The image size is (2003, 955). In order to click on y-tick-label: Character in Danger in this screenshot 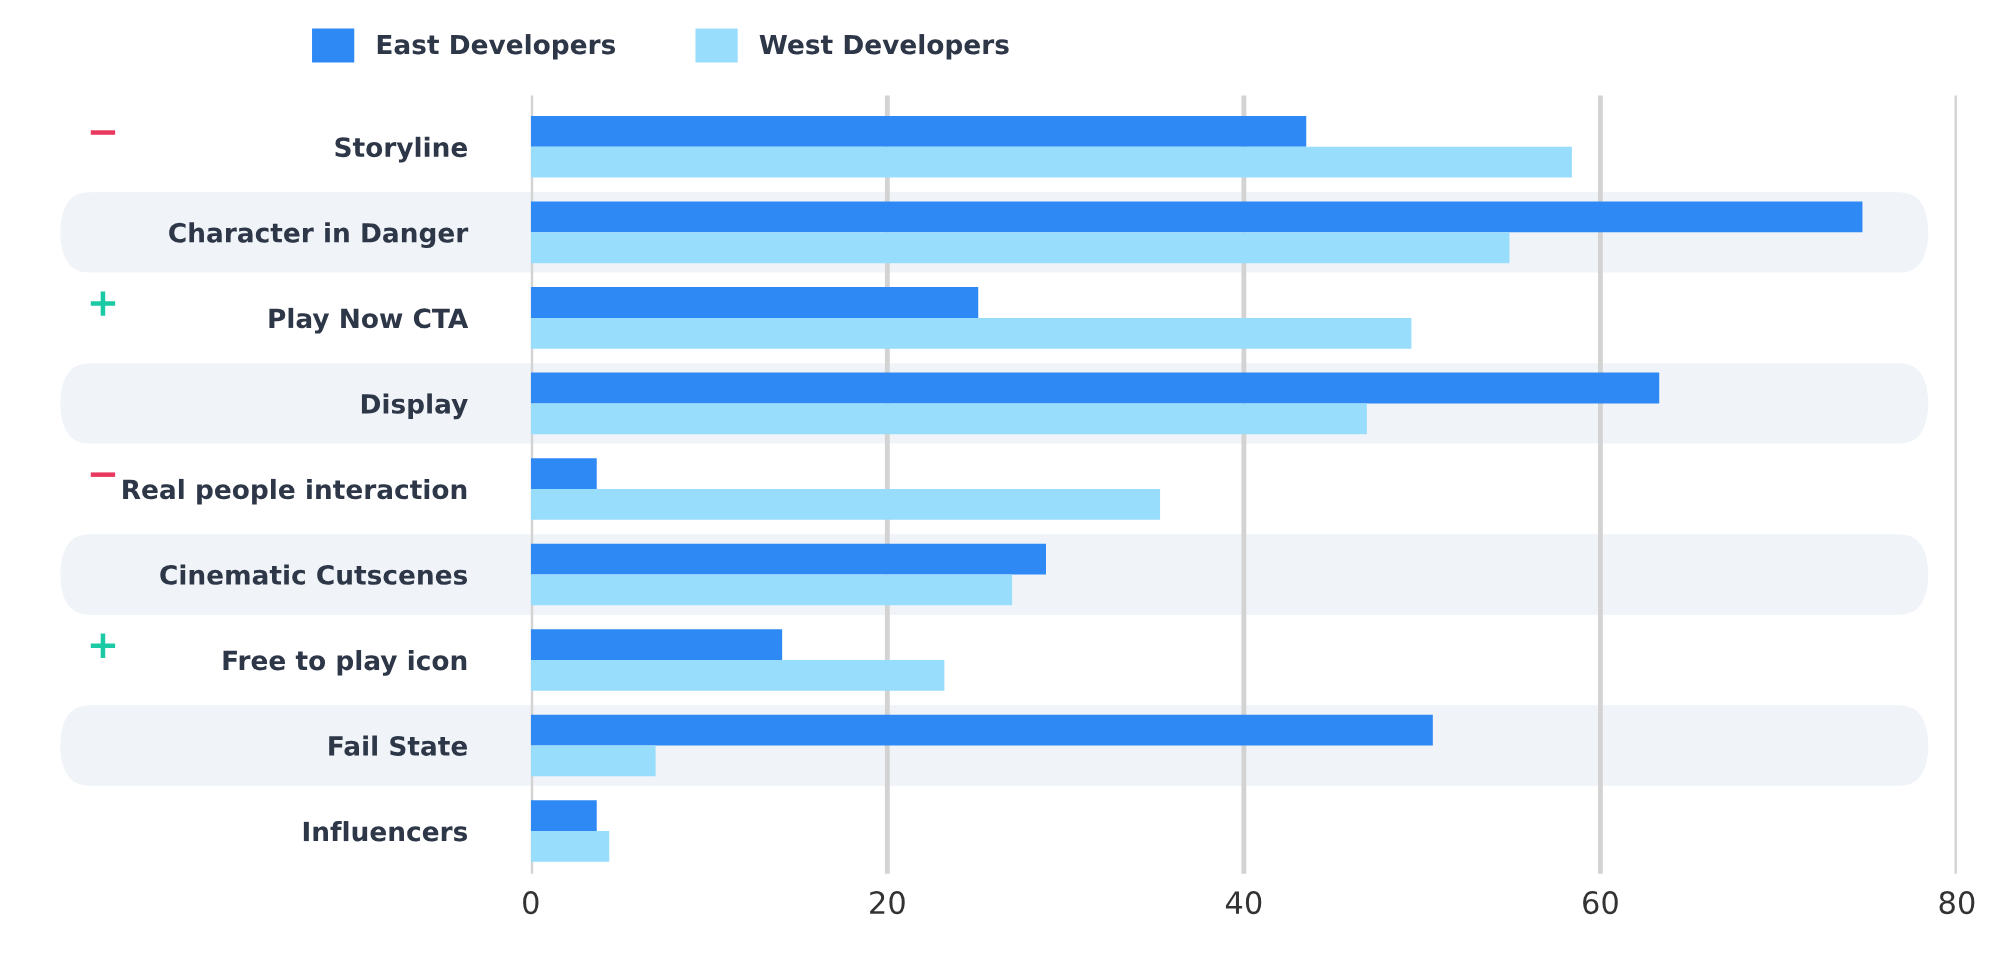, I will do `click(319, 235)`.